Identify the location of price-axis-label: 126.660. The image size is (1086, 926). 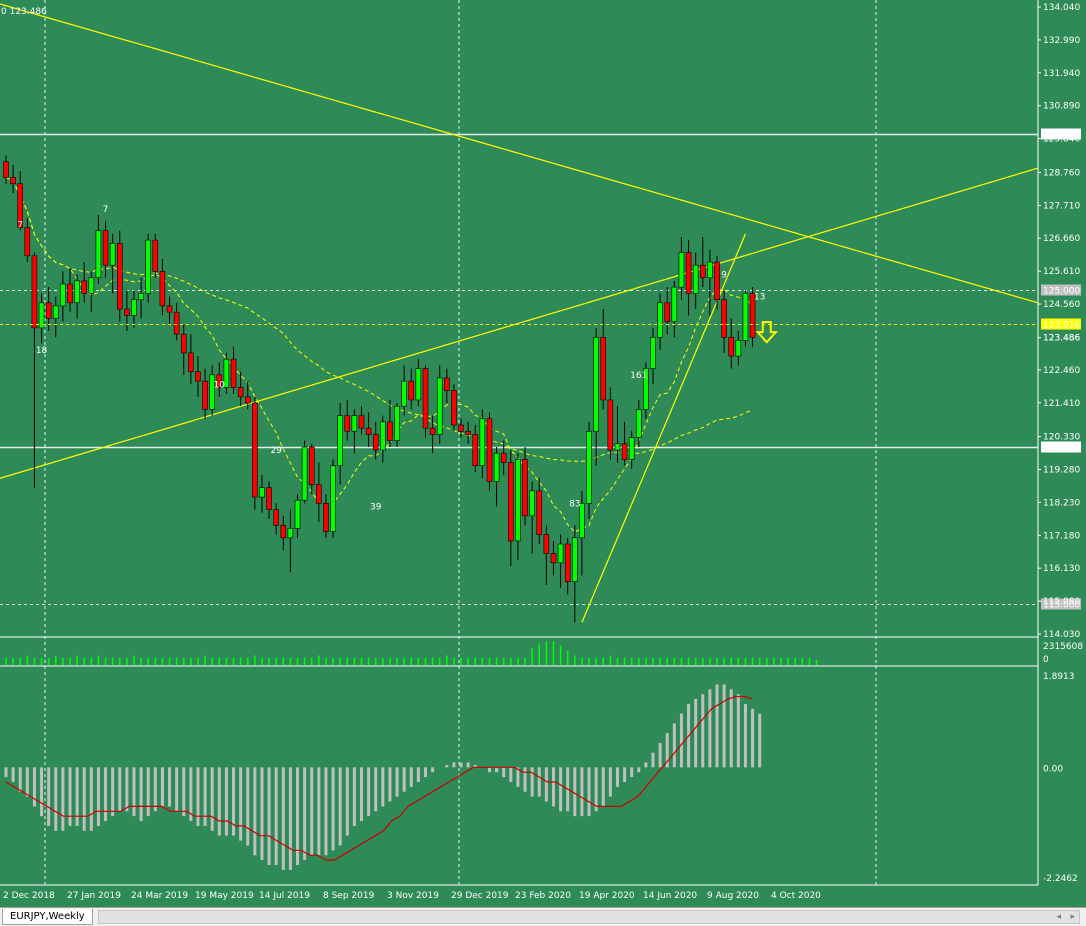
(1061, 239).